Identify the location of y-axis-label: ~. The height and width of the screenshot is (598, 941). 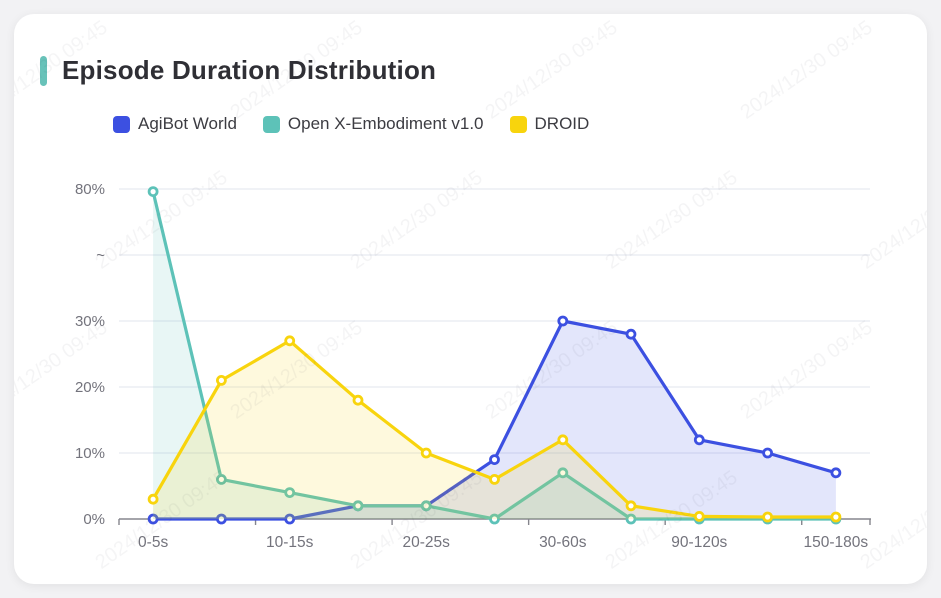
(100, 255).